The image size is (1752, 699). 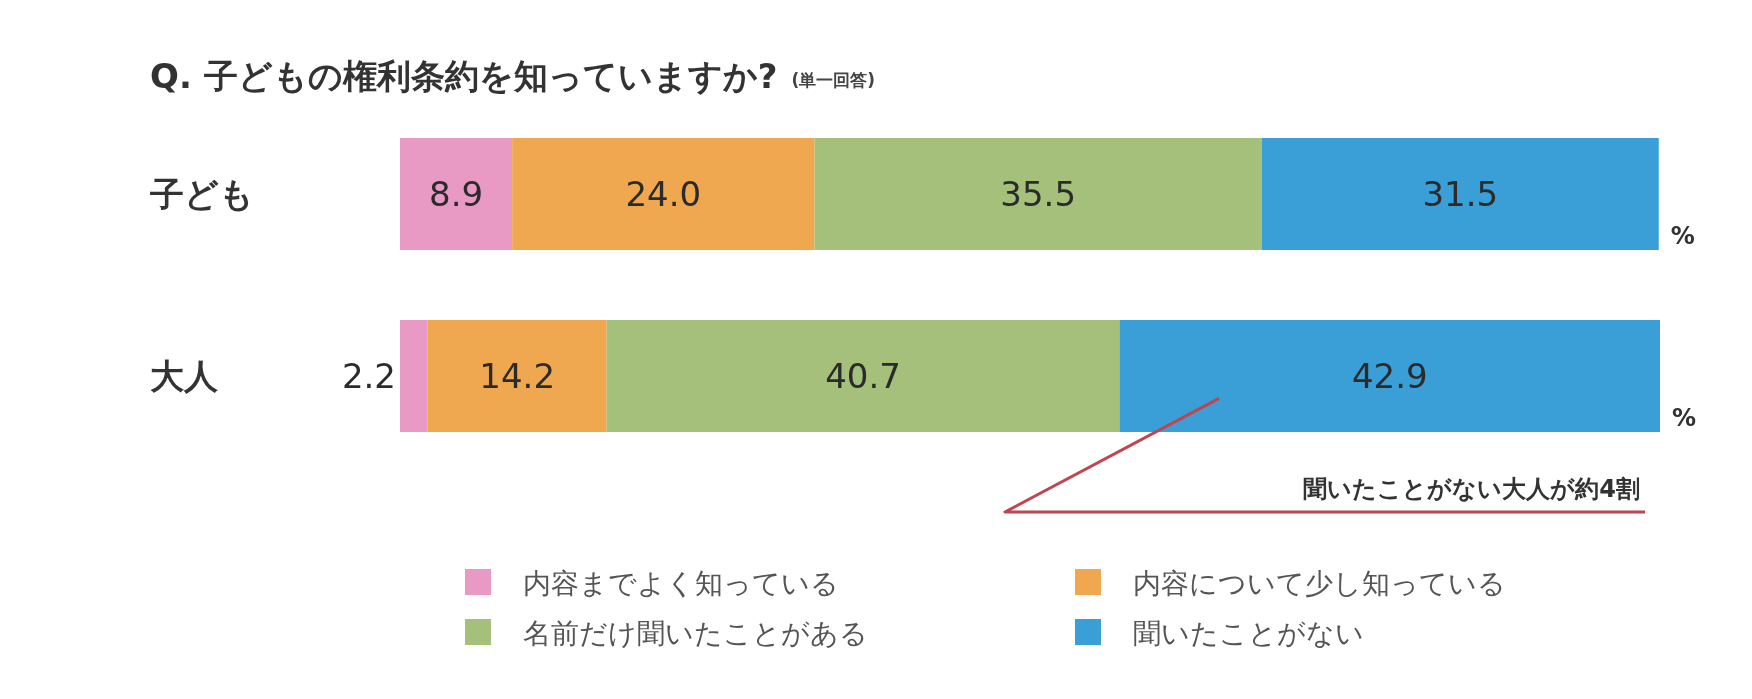 I want to click on data-label: 2.2, so click(x=368, y=376).